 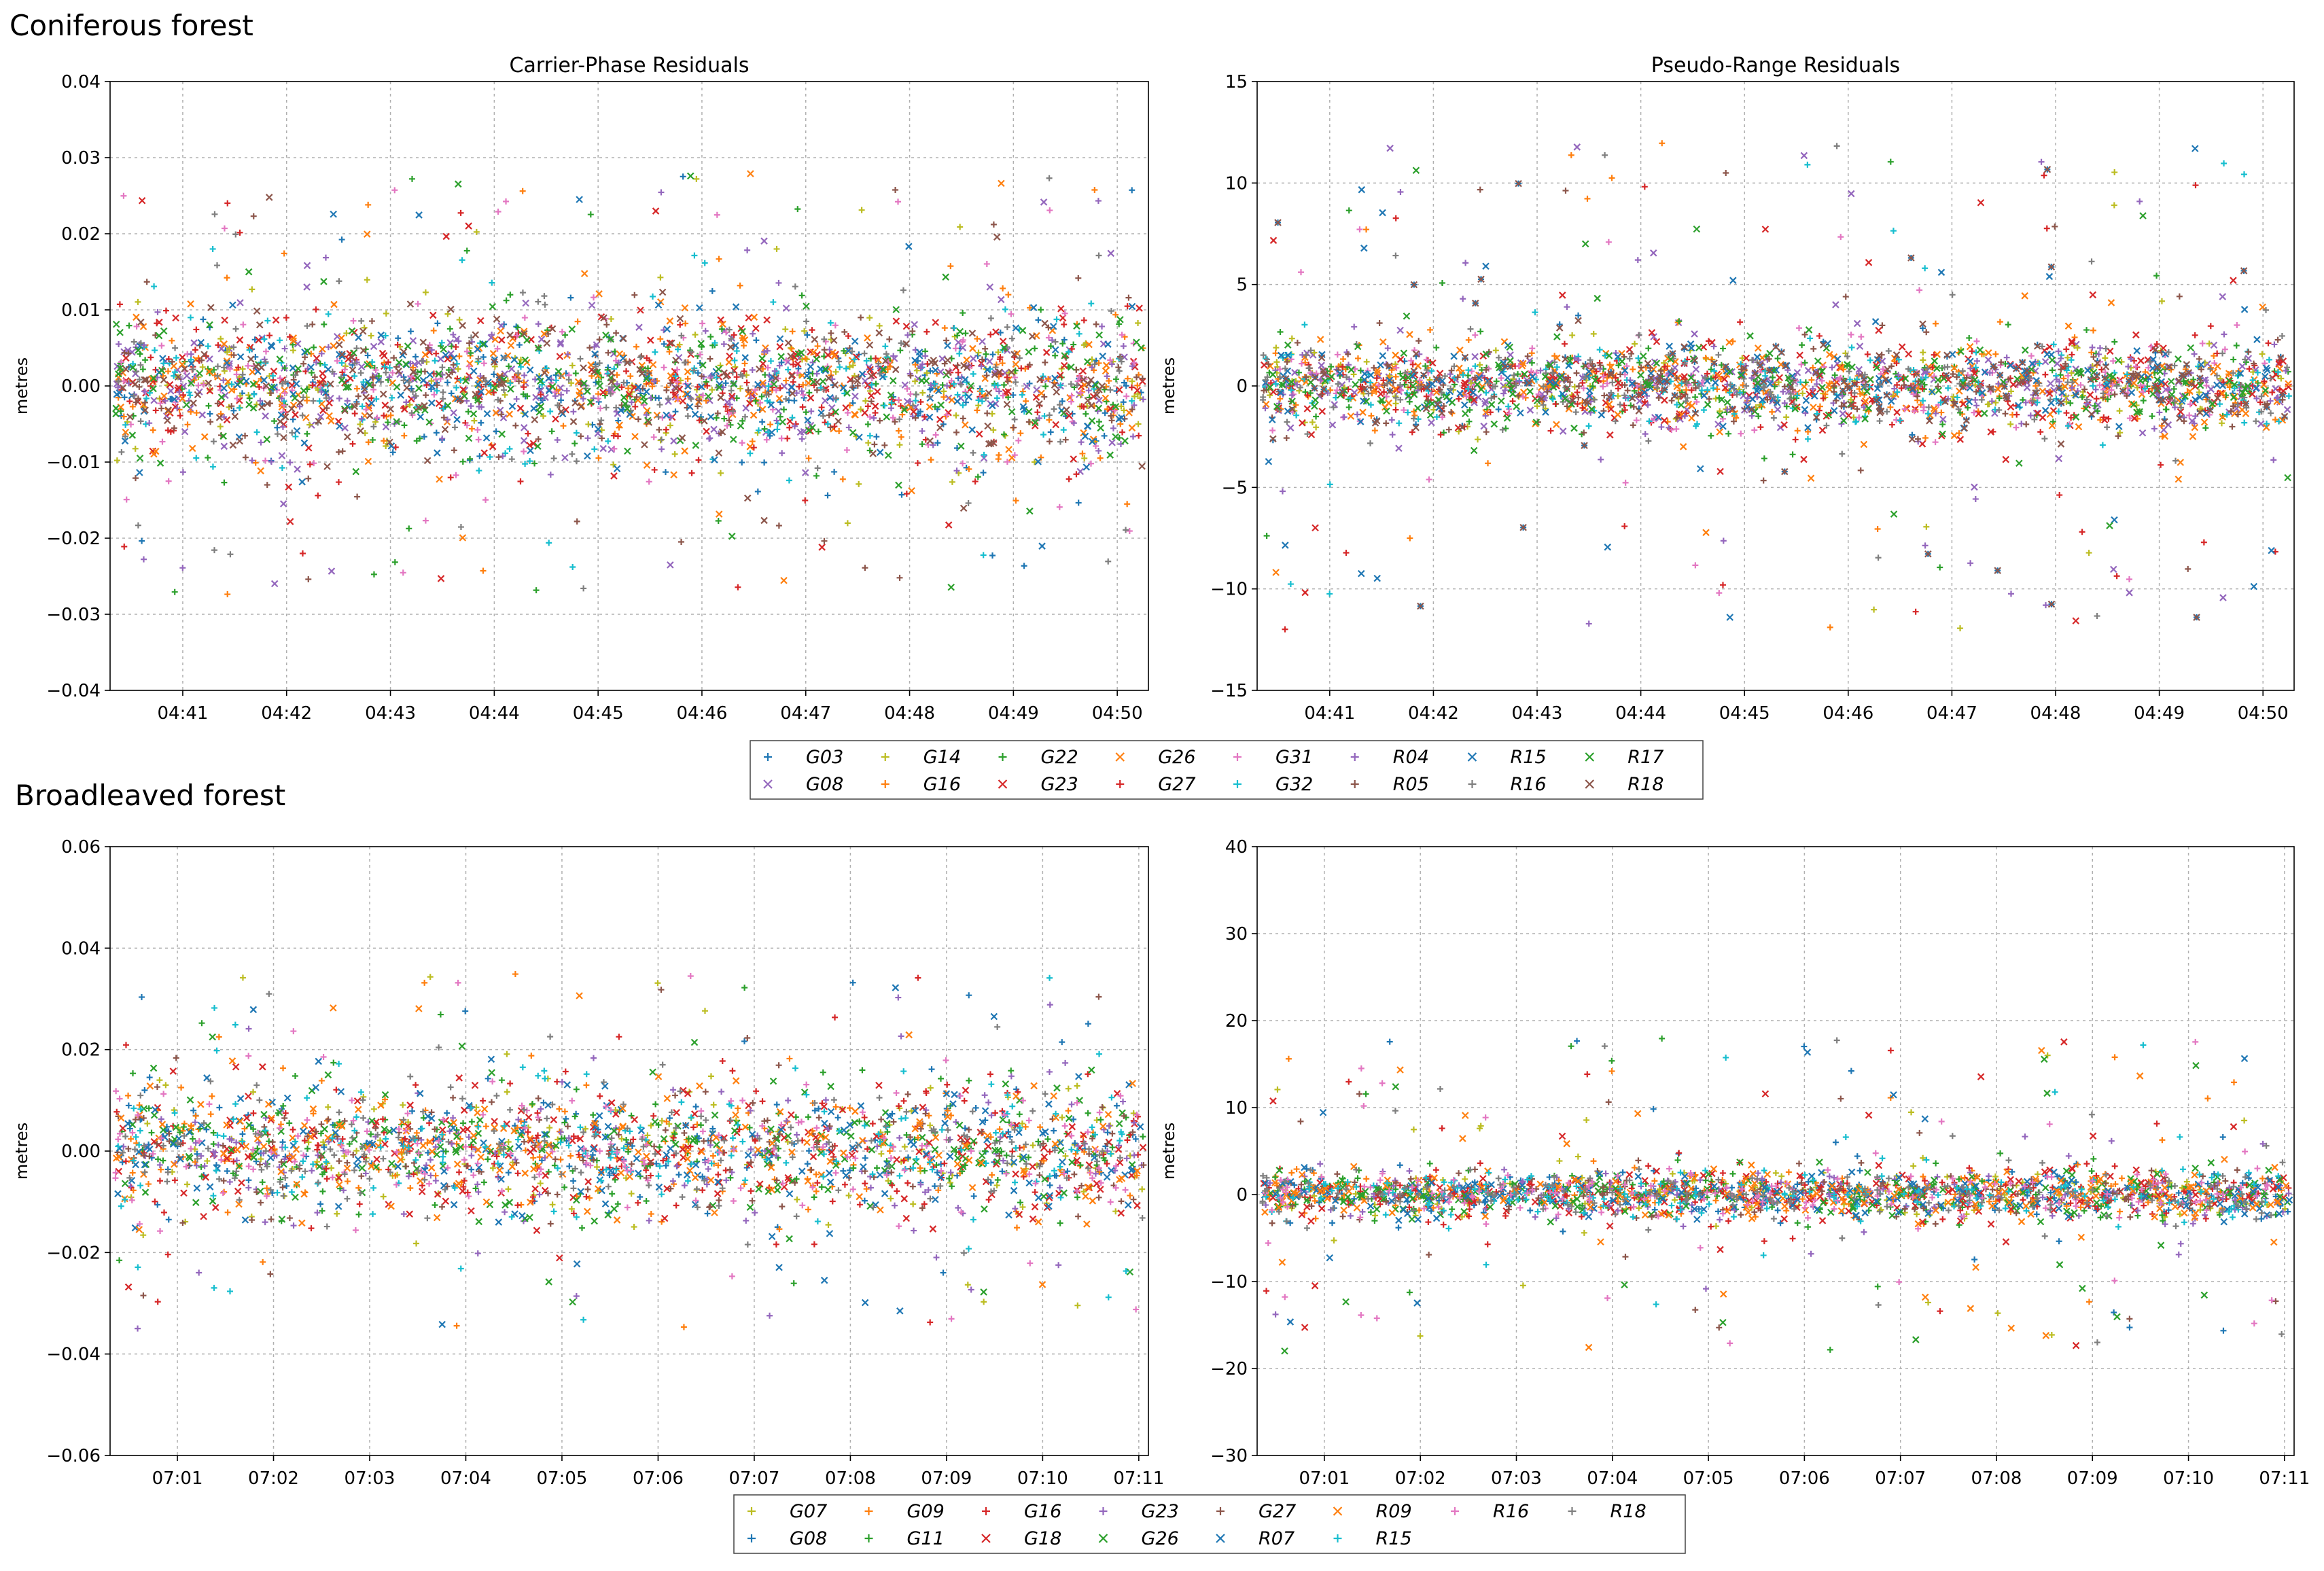 What do you see at coordinates (701, 713) in the screenshot?
I see `x-tick-label: 04:46` at bounding box center [701, 713].